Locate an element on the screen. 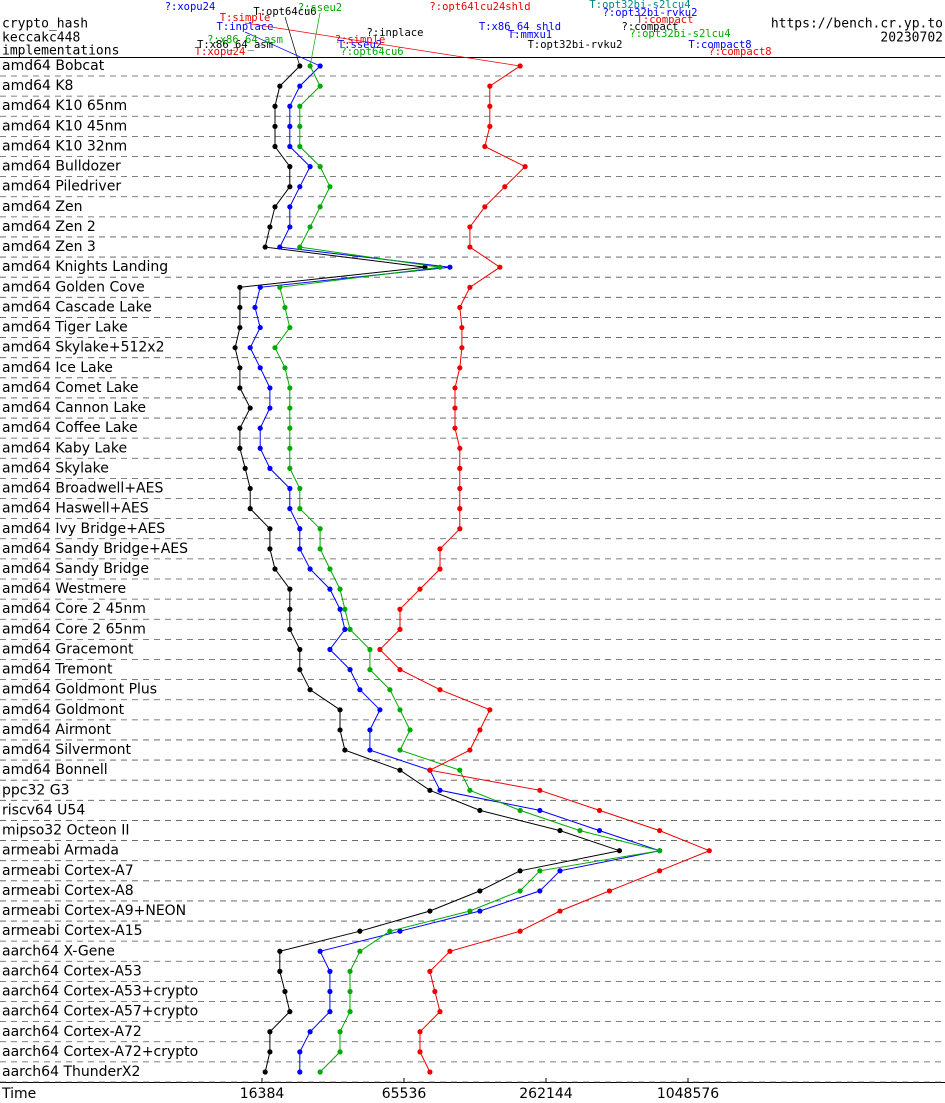 The height and width of the screenshot is (1103, 945). implementation-label: ?:opt64cu6 is located at coordinates (371, 52).